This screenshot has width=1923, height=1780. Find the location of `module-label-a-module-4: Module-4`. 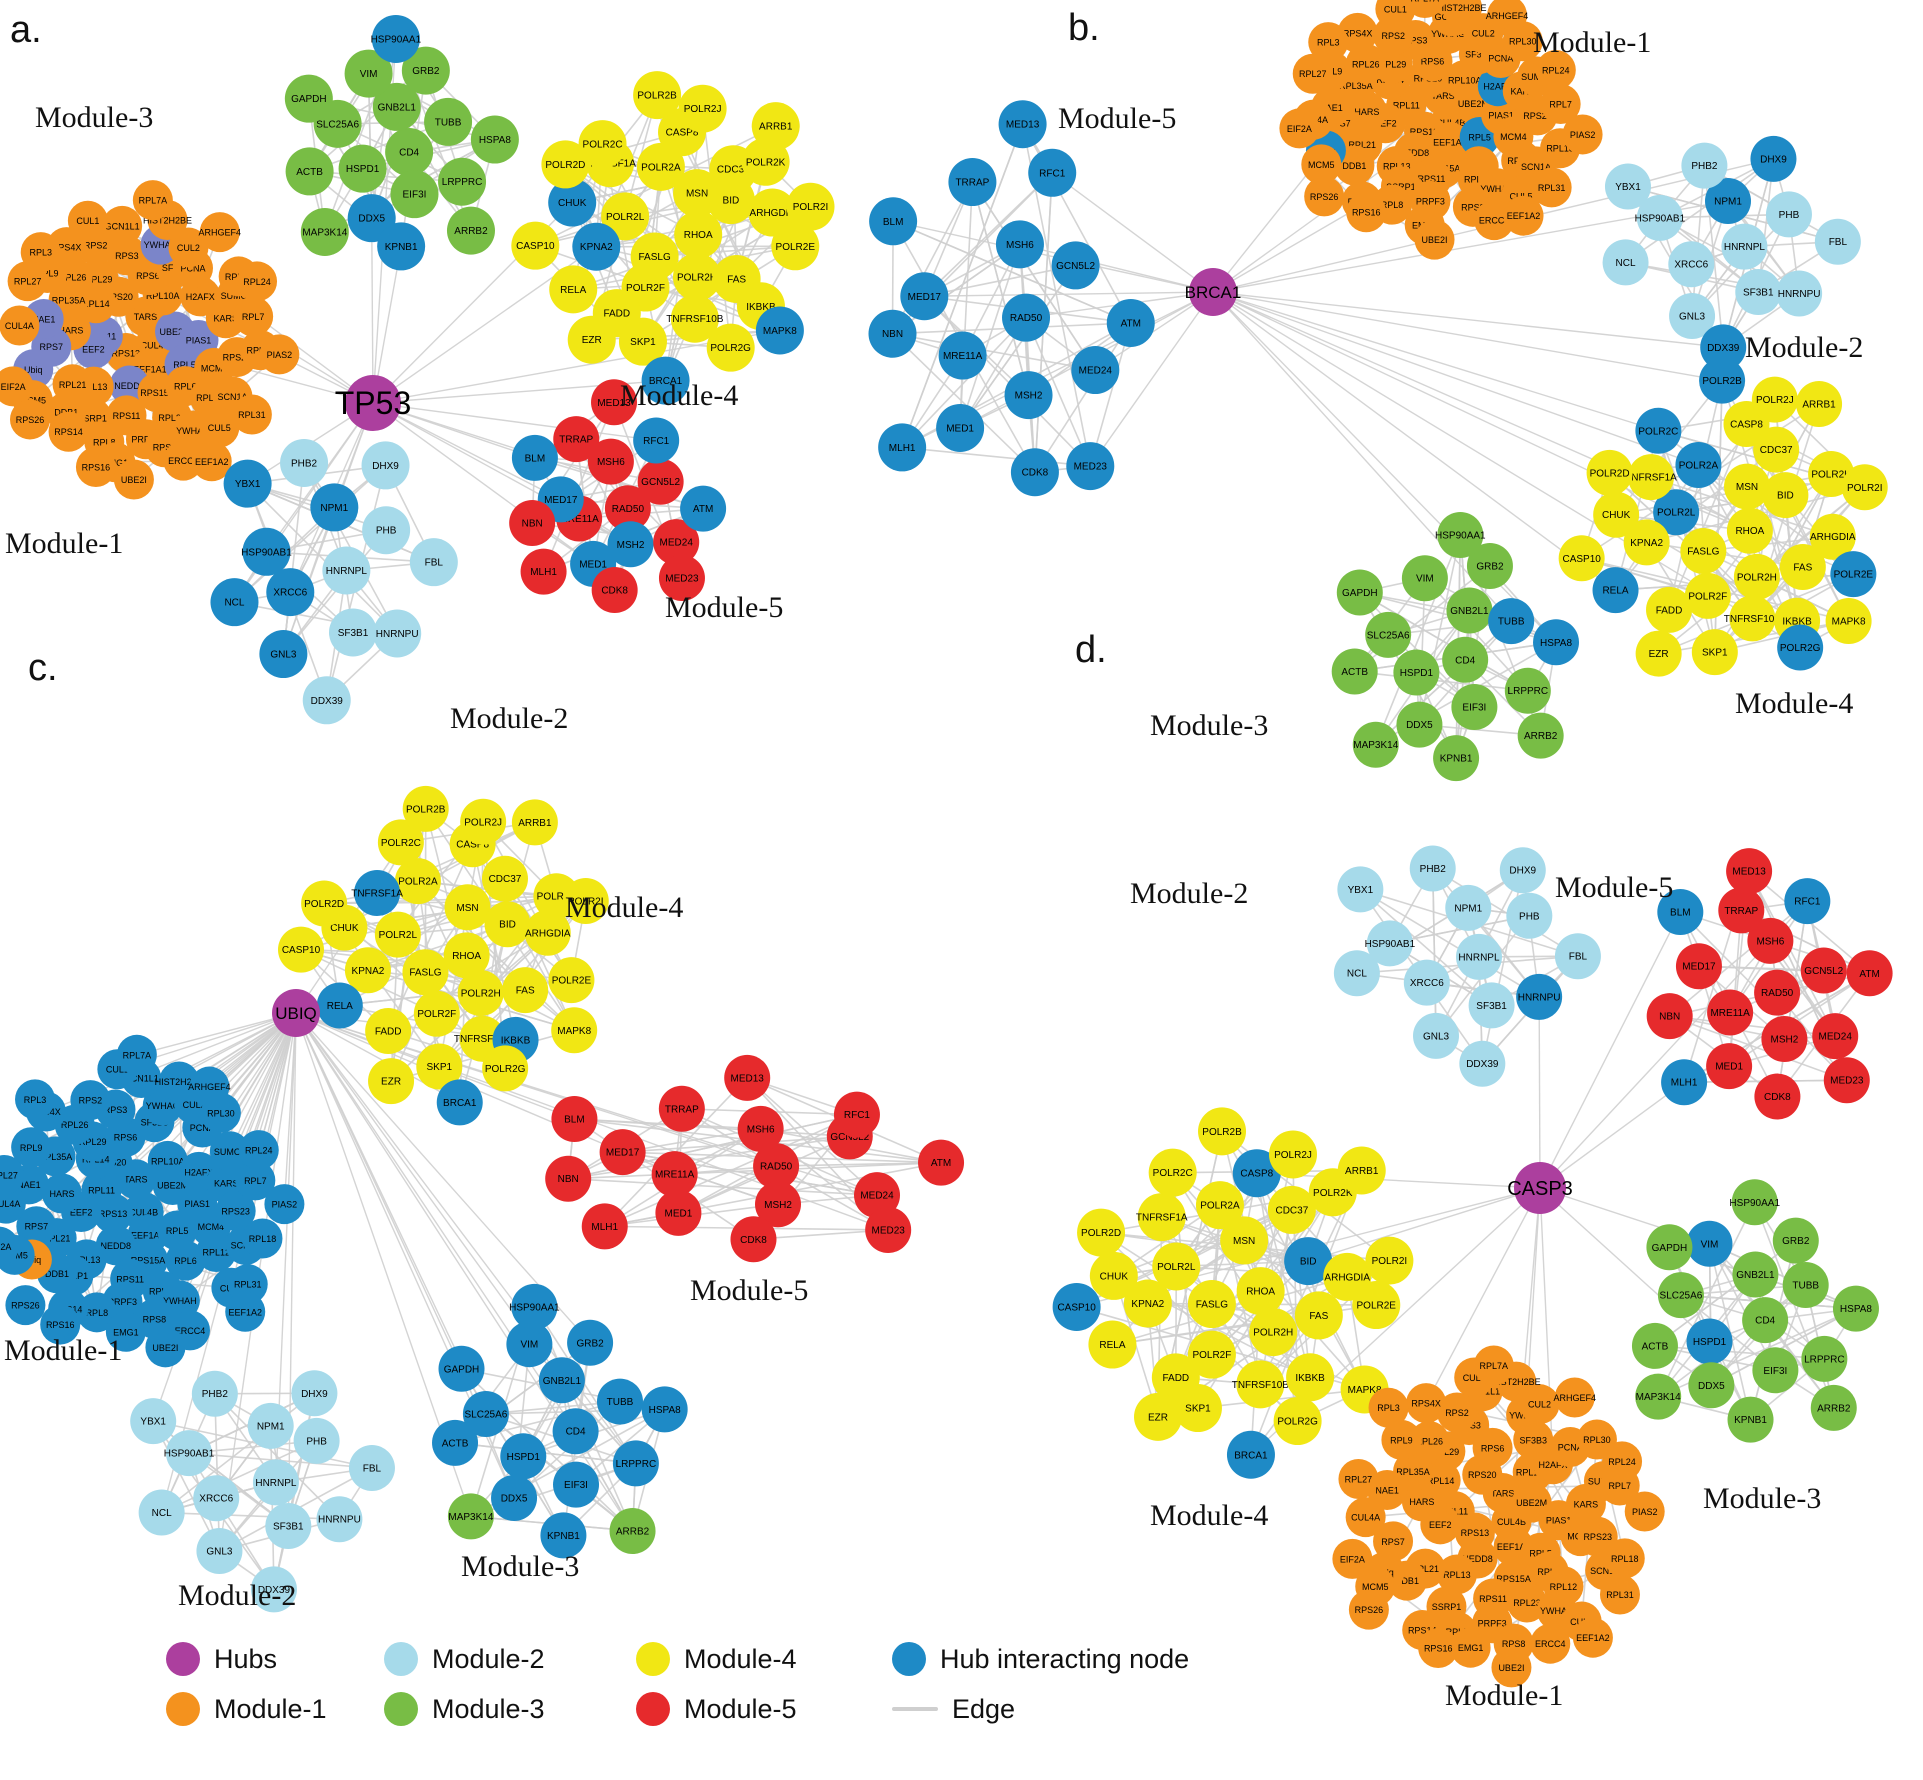

module-label-a-module-4: Module-4 is located at coordinates (679, 395).